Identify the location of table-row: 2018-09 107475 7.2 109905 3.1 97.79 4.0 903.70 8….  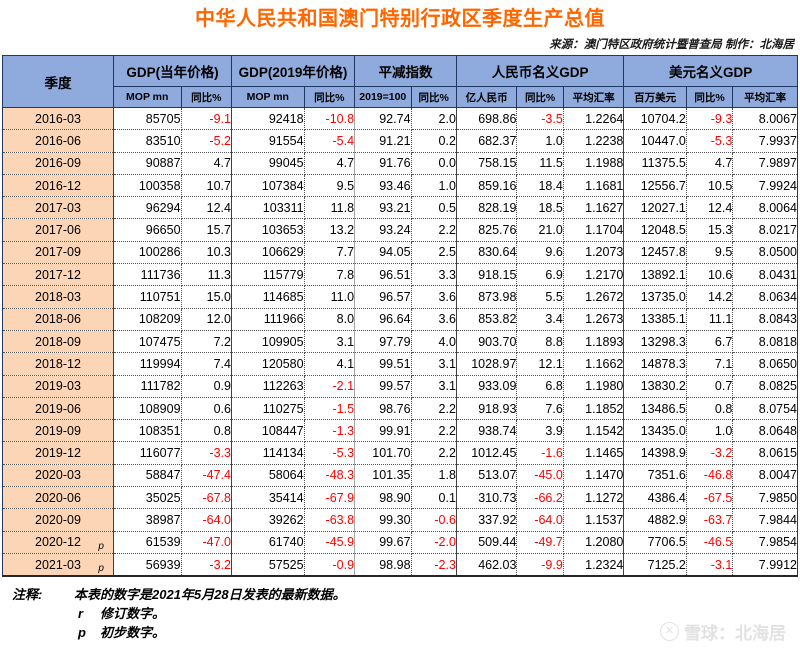
(400, 342).